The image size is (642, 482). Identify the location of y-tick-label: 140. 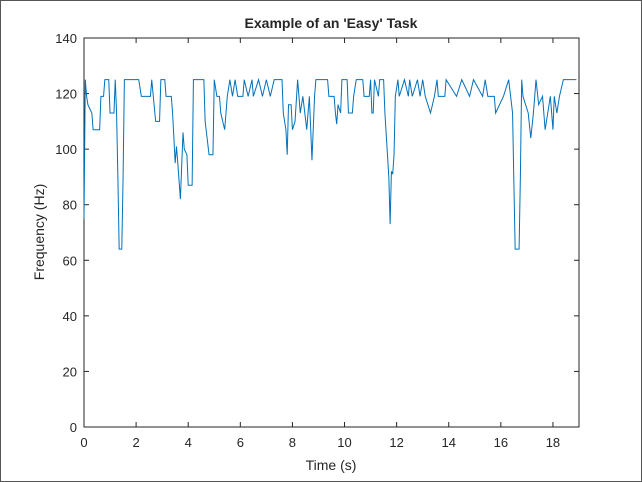
(66, 38).